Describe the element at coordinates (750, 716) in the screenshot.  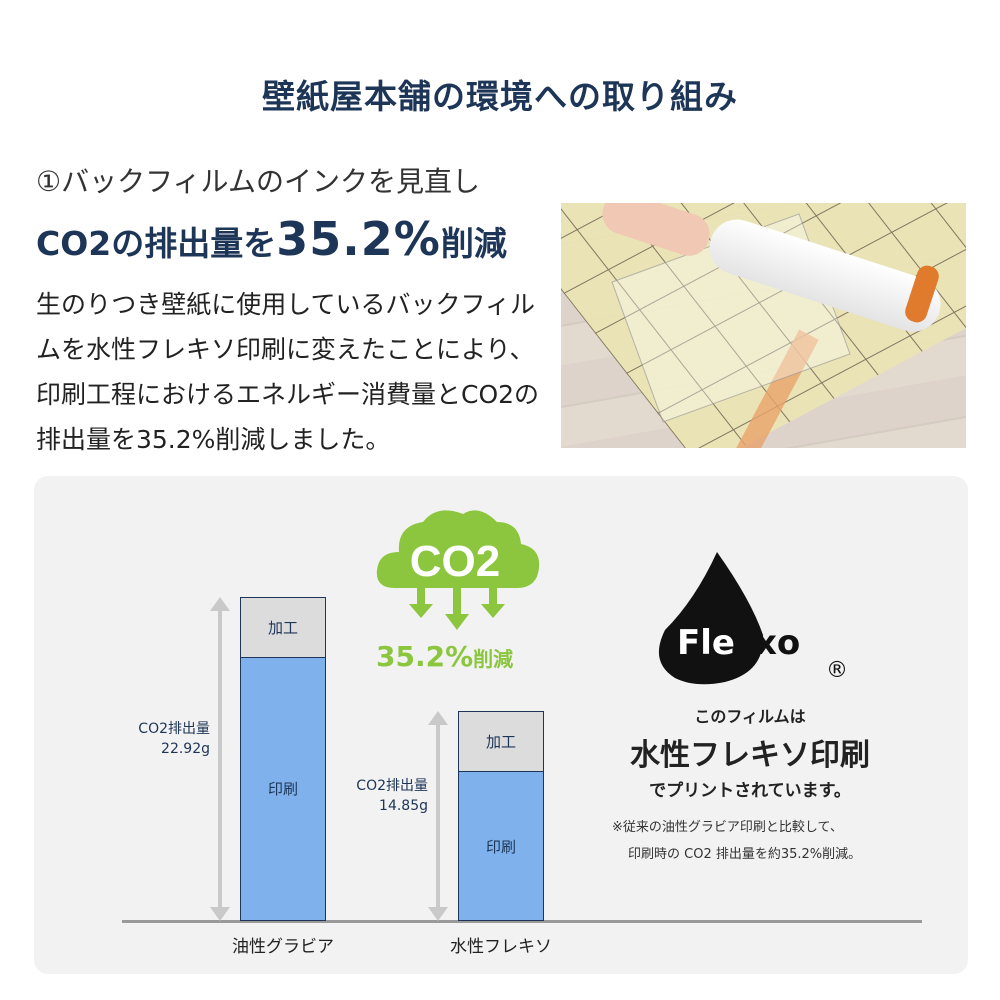
I see `flexo-line1: このフィルムは` at that location.